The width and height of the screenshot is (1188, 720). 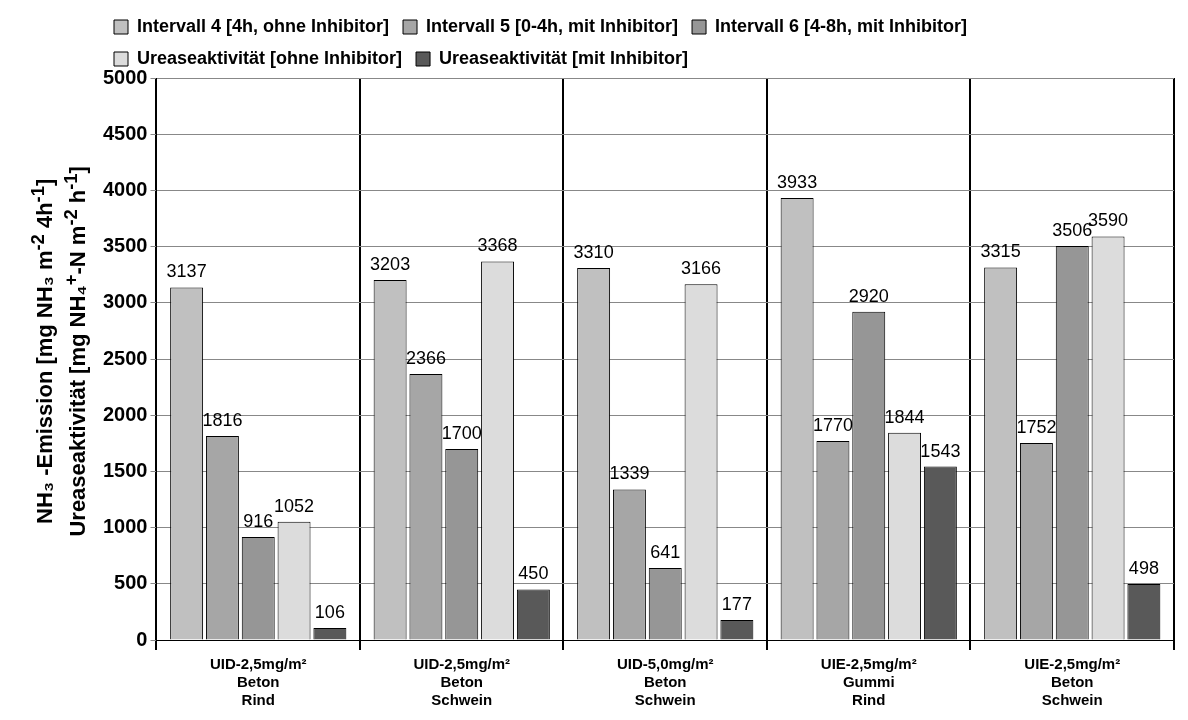 What do you see at coordinates (497, 245) in the screenshot?
I see `data-label: 3368` at bounding box center [497, 245].